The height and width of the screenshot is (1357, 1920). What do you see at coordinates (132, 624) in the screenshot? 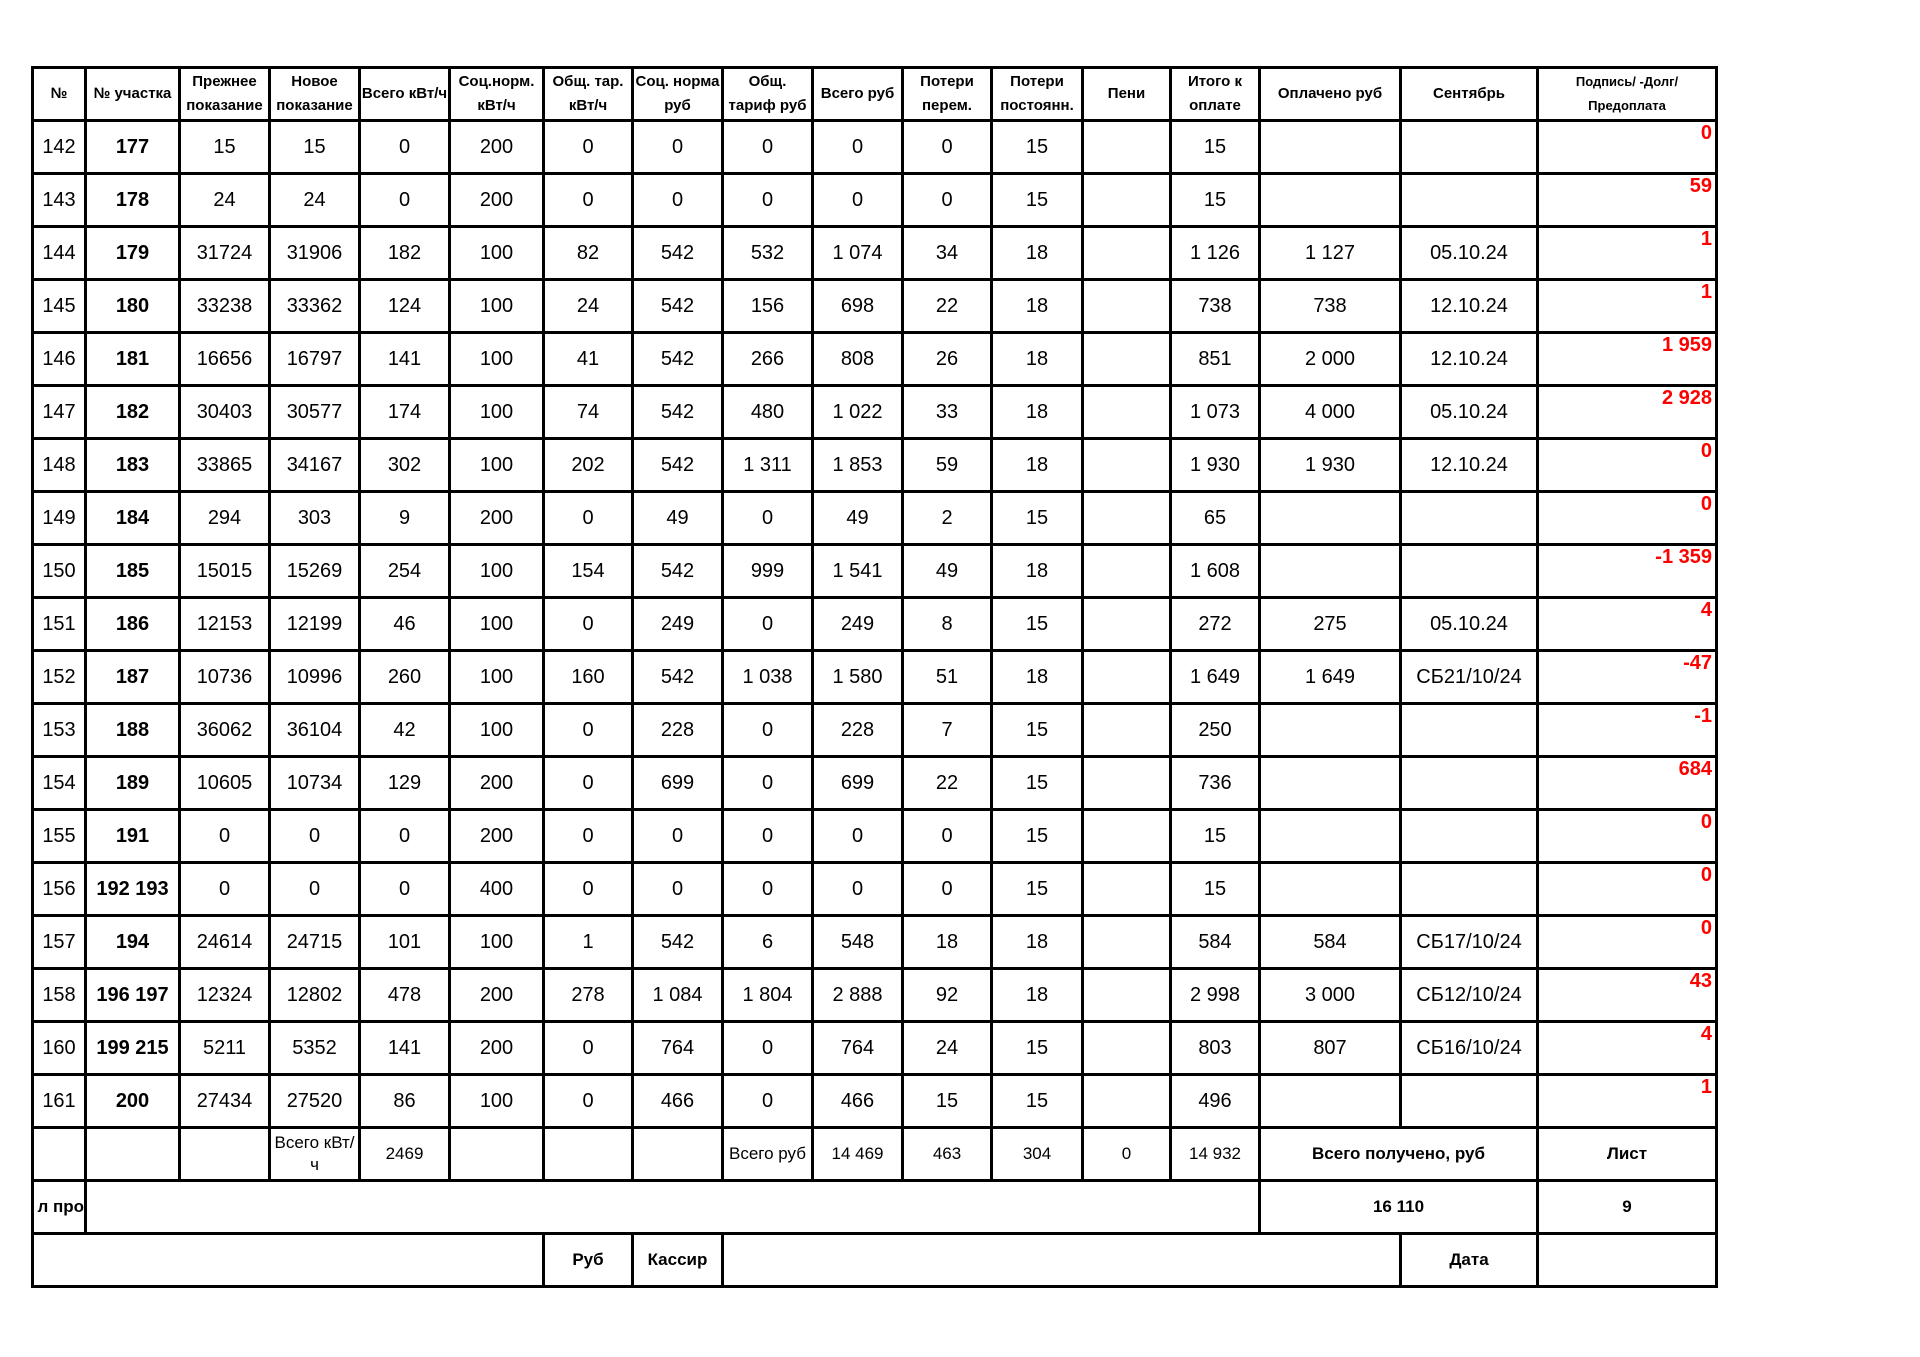
I see `plot-number: 186` at bounding box center [132, 624].